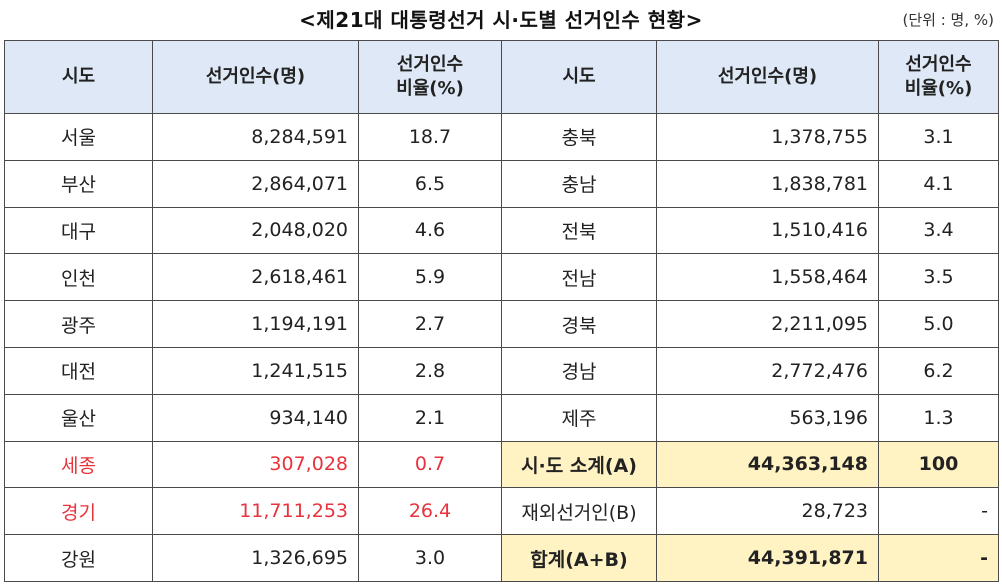 Image resolution: width=1002 pixels, height=586 pixels. I want to click on voters-cell: 2,618,461, so click(255, 277).